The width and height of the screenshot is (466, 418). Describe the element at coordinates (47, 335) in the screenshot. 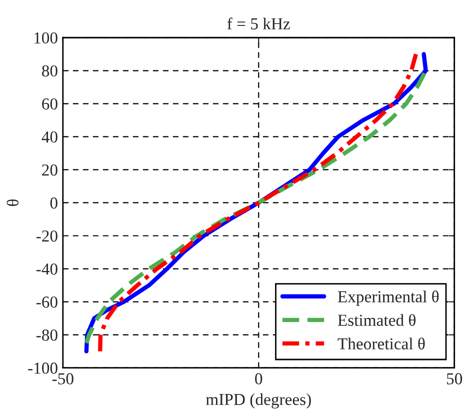

I see `y-tick-label: -80` at that location.